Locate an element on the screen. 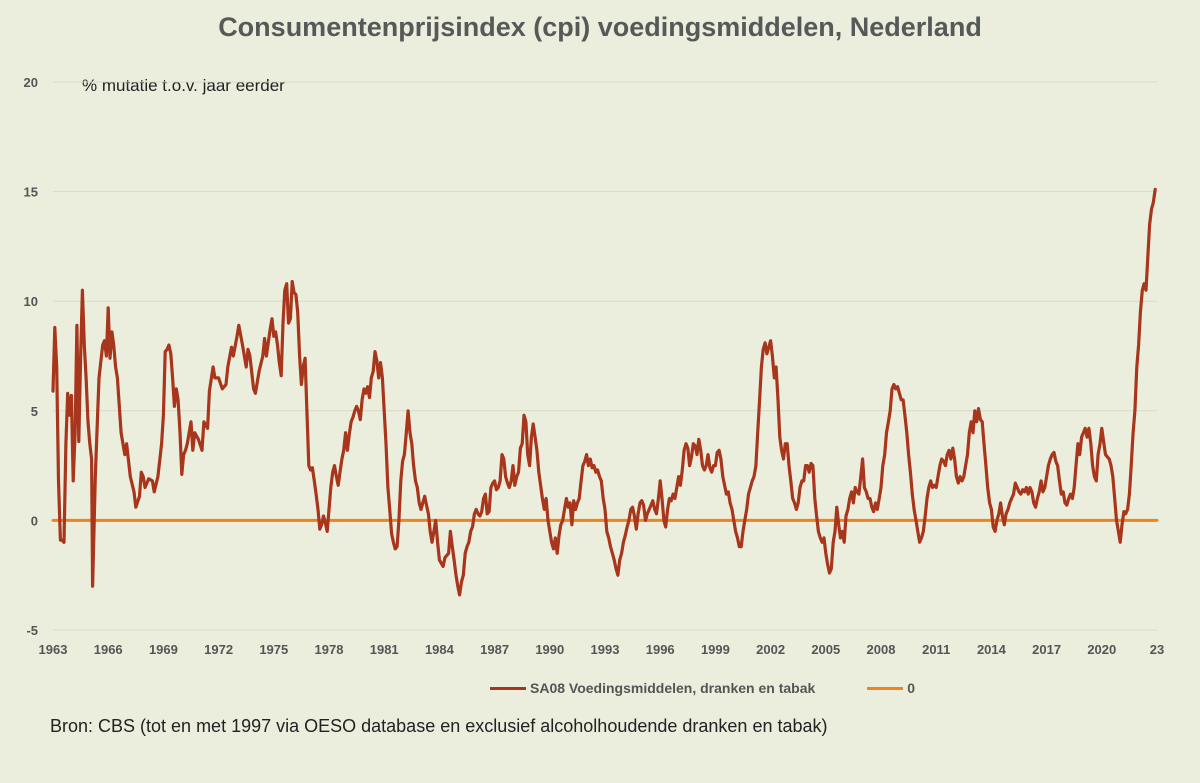  y-tick-label-2: 5 is located at coordinates (34, 411).